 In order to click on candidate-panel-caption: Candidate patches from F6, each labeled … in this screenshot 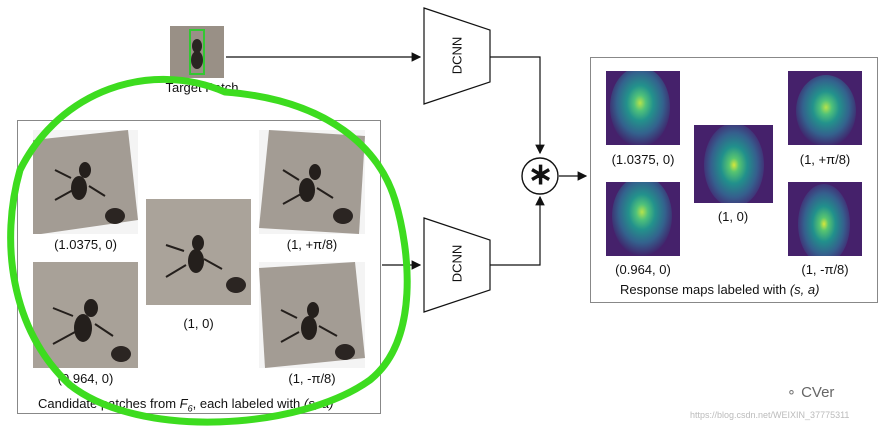, I will do `click(186, 405)`.